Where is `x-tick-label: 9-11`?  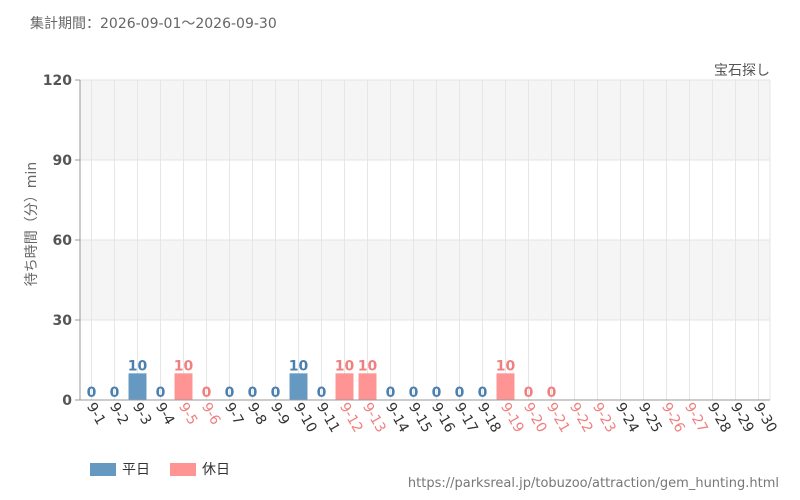
x-tick-label: 9-11 is located at coordinates (328, 418).